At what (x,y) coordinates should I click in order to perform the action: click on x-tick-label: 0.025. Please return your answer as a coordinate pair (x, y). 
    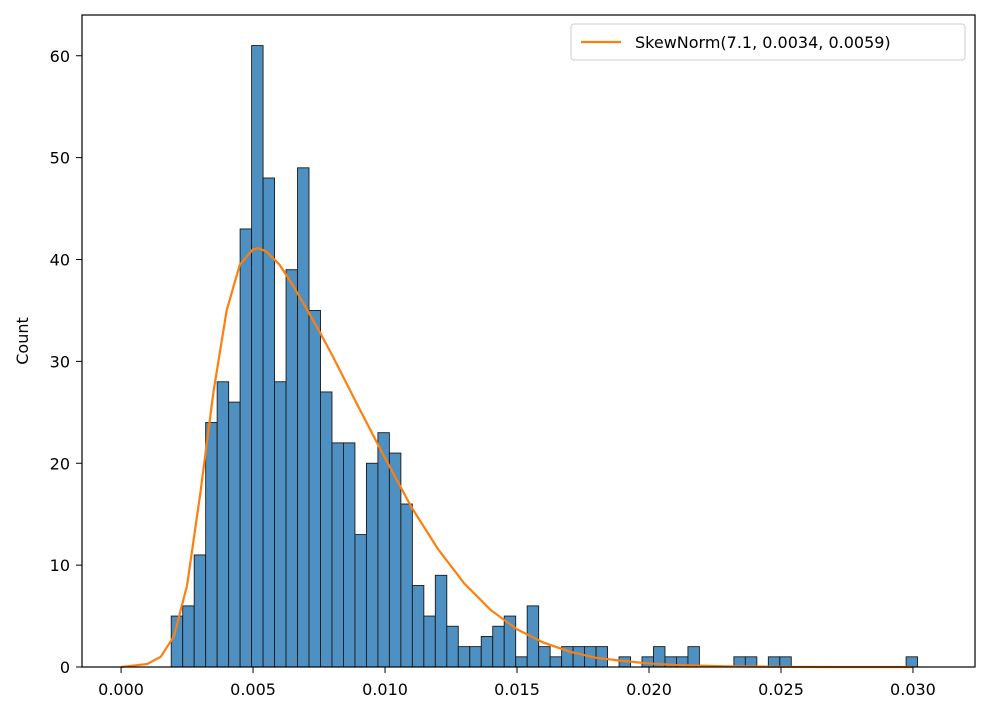
    Looking at the image, I should click on (781, 689).